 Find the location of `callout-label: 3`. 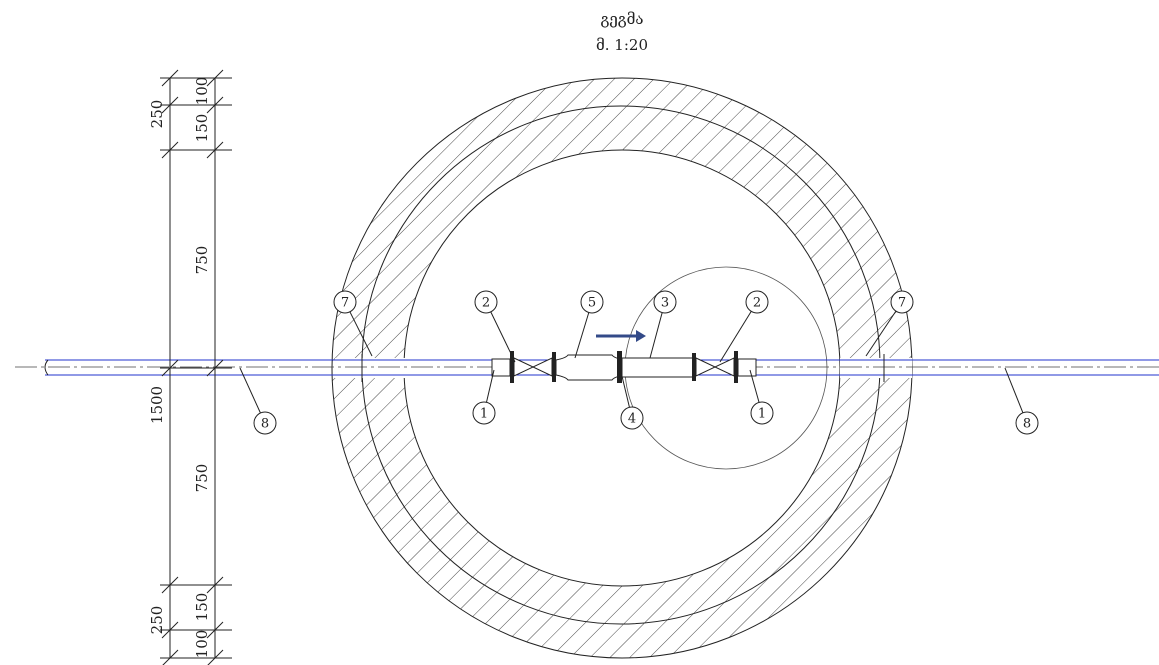

callout-label: 3 is located at coordinates (665, 303).